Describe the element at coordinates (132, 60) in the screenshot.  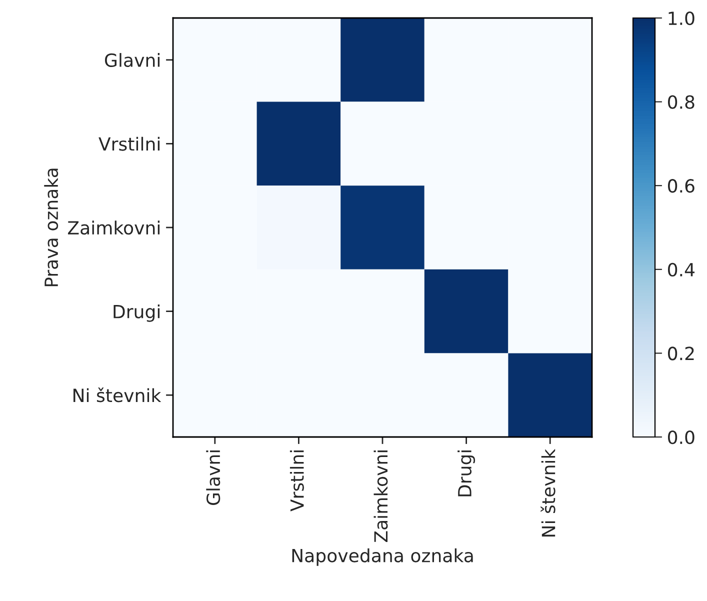
I see `y-tick-label: Glavni` at that location.